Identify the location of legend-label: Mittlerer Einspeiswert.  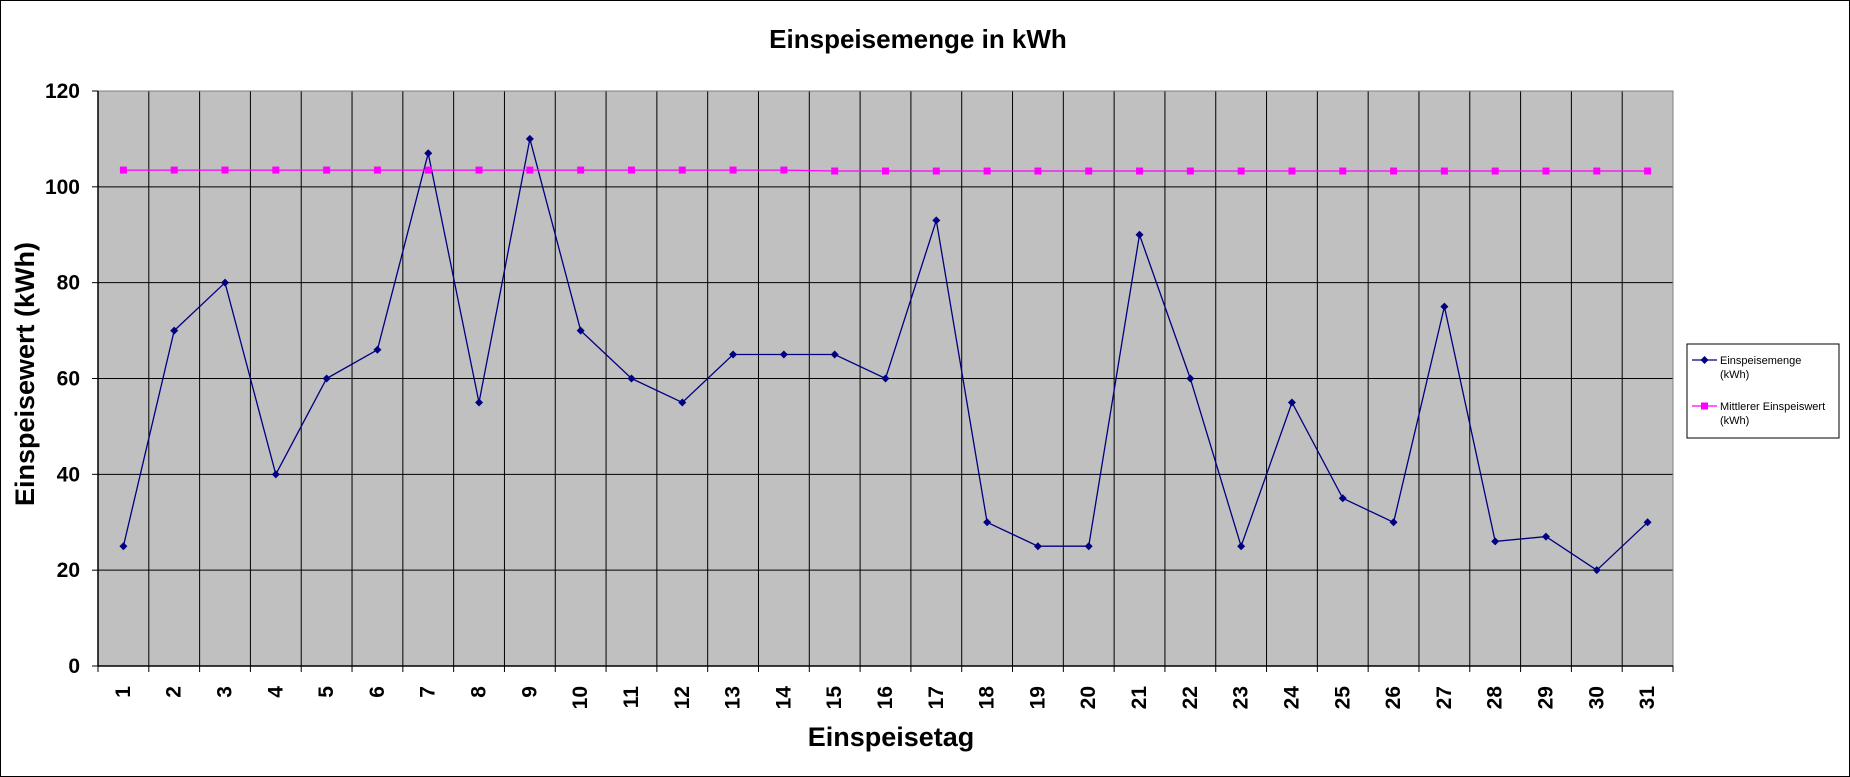
(1772, 407).